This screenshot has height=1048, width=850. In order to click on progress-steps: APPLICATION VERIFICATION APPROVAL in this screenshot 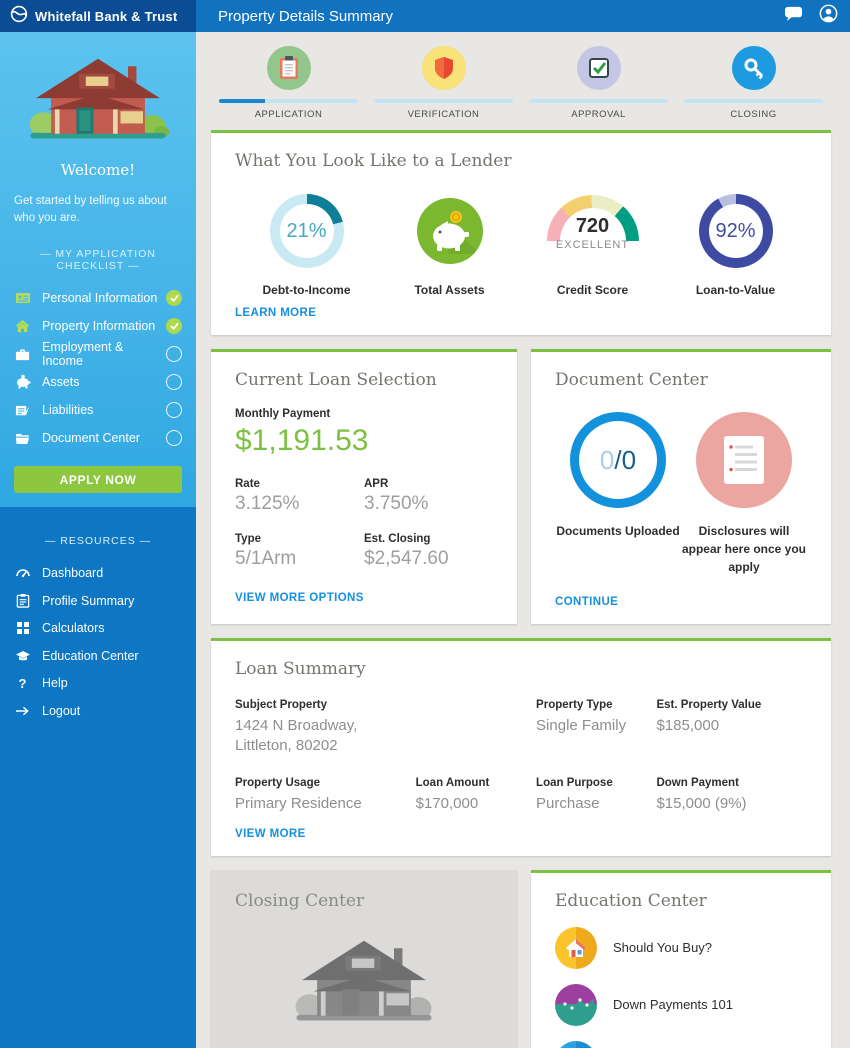, I will do `click(521, 80)`.